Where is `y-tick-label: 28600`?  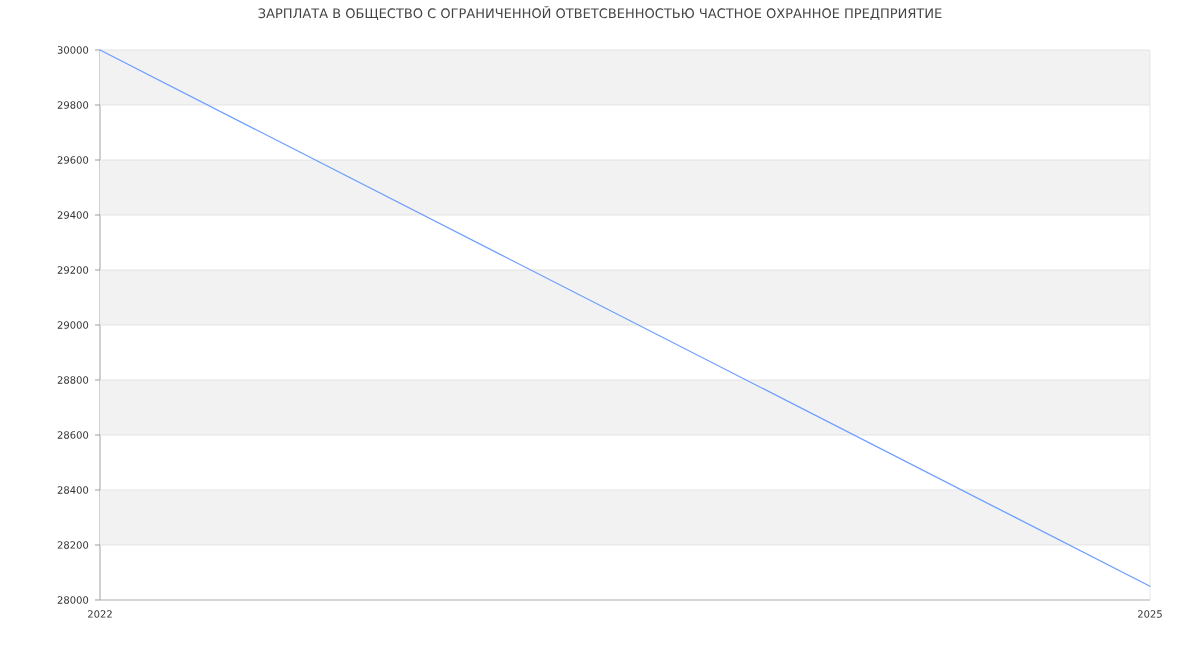 y-tick-label: 28600 is located at coordinates (73, 435).